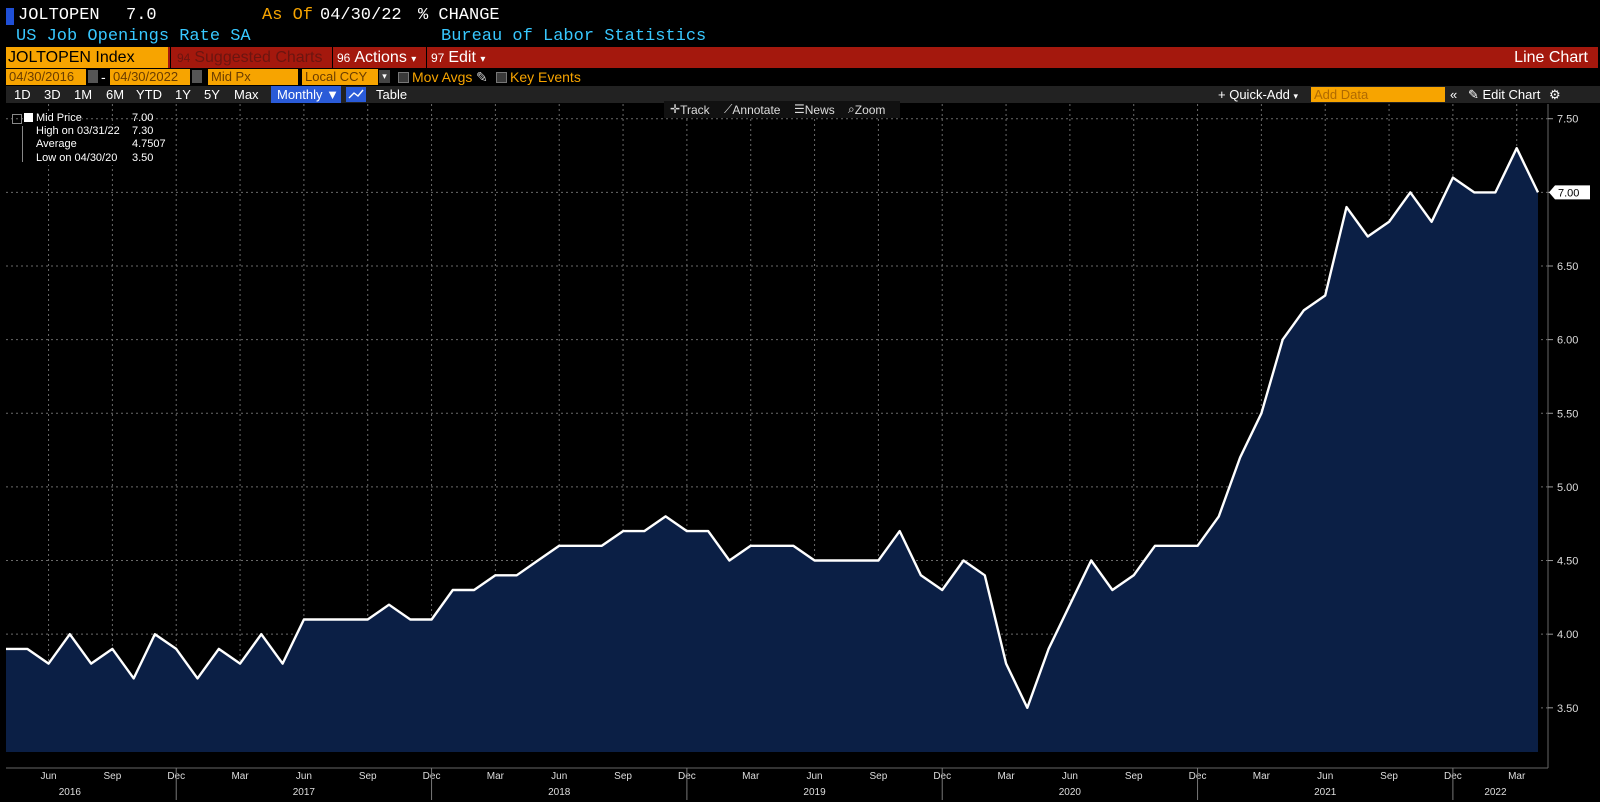 This screenshot has width=1600, height=802. Describe the element at coordinates (183, 94) in the screenshot. I see `period-1y: 1Y` at that location.